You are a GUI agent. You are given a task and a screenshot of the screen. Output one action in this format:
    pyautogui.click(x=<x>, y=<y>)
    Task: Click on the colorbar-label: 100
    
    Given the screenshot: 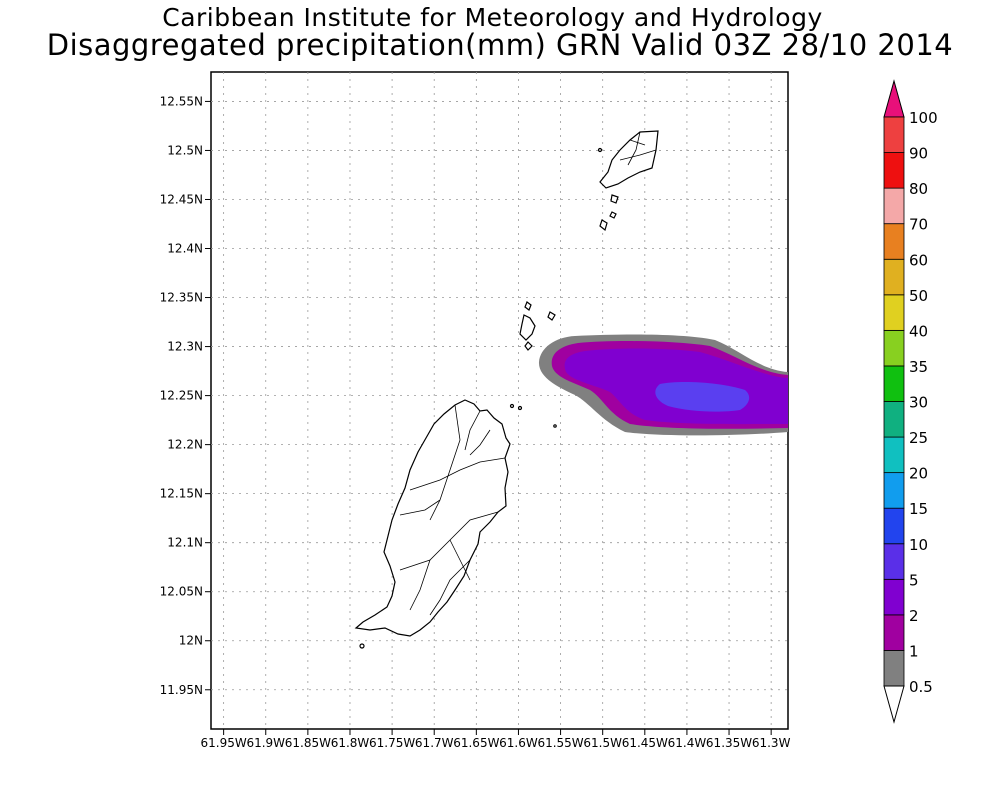 What is the action you would take?
    pyautogui.click(x=923, y=118)
    